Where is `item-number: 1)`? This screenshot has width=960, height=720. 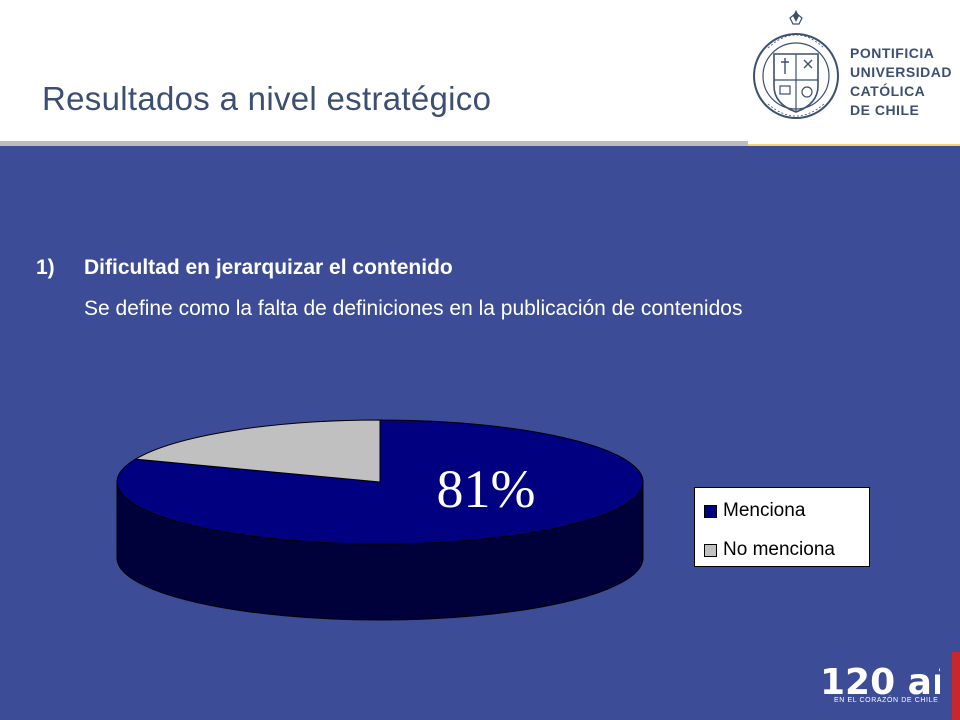
item-number: 1) is located at coordinates (45, 267).